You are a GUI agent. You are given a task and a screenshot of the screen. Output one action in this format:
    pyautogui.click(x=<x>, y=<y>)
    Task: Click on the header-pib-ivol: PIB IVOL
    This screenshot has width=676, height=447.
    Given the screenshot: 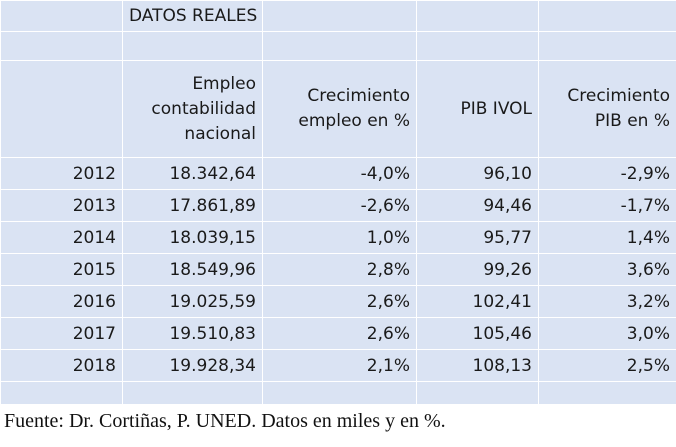 What is the action you would take?
    pyautogui.click(x=477, y=109)
    